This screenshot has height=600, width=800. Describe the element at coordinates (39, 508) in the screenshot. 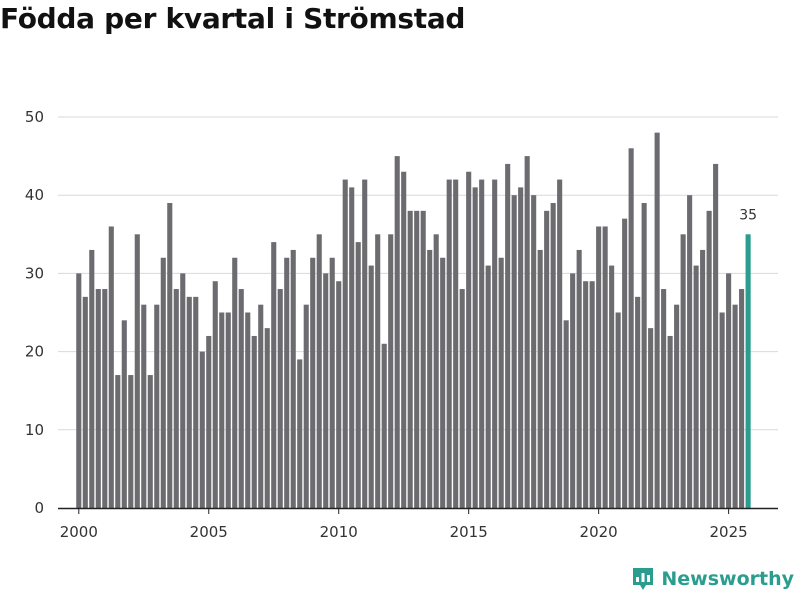

I see `y-tick-label: 0` at that location.